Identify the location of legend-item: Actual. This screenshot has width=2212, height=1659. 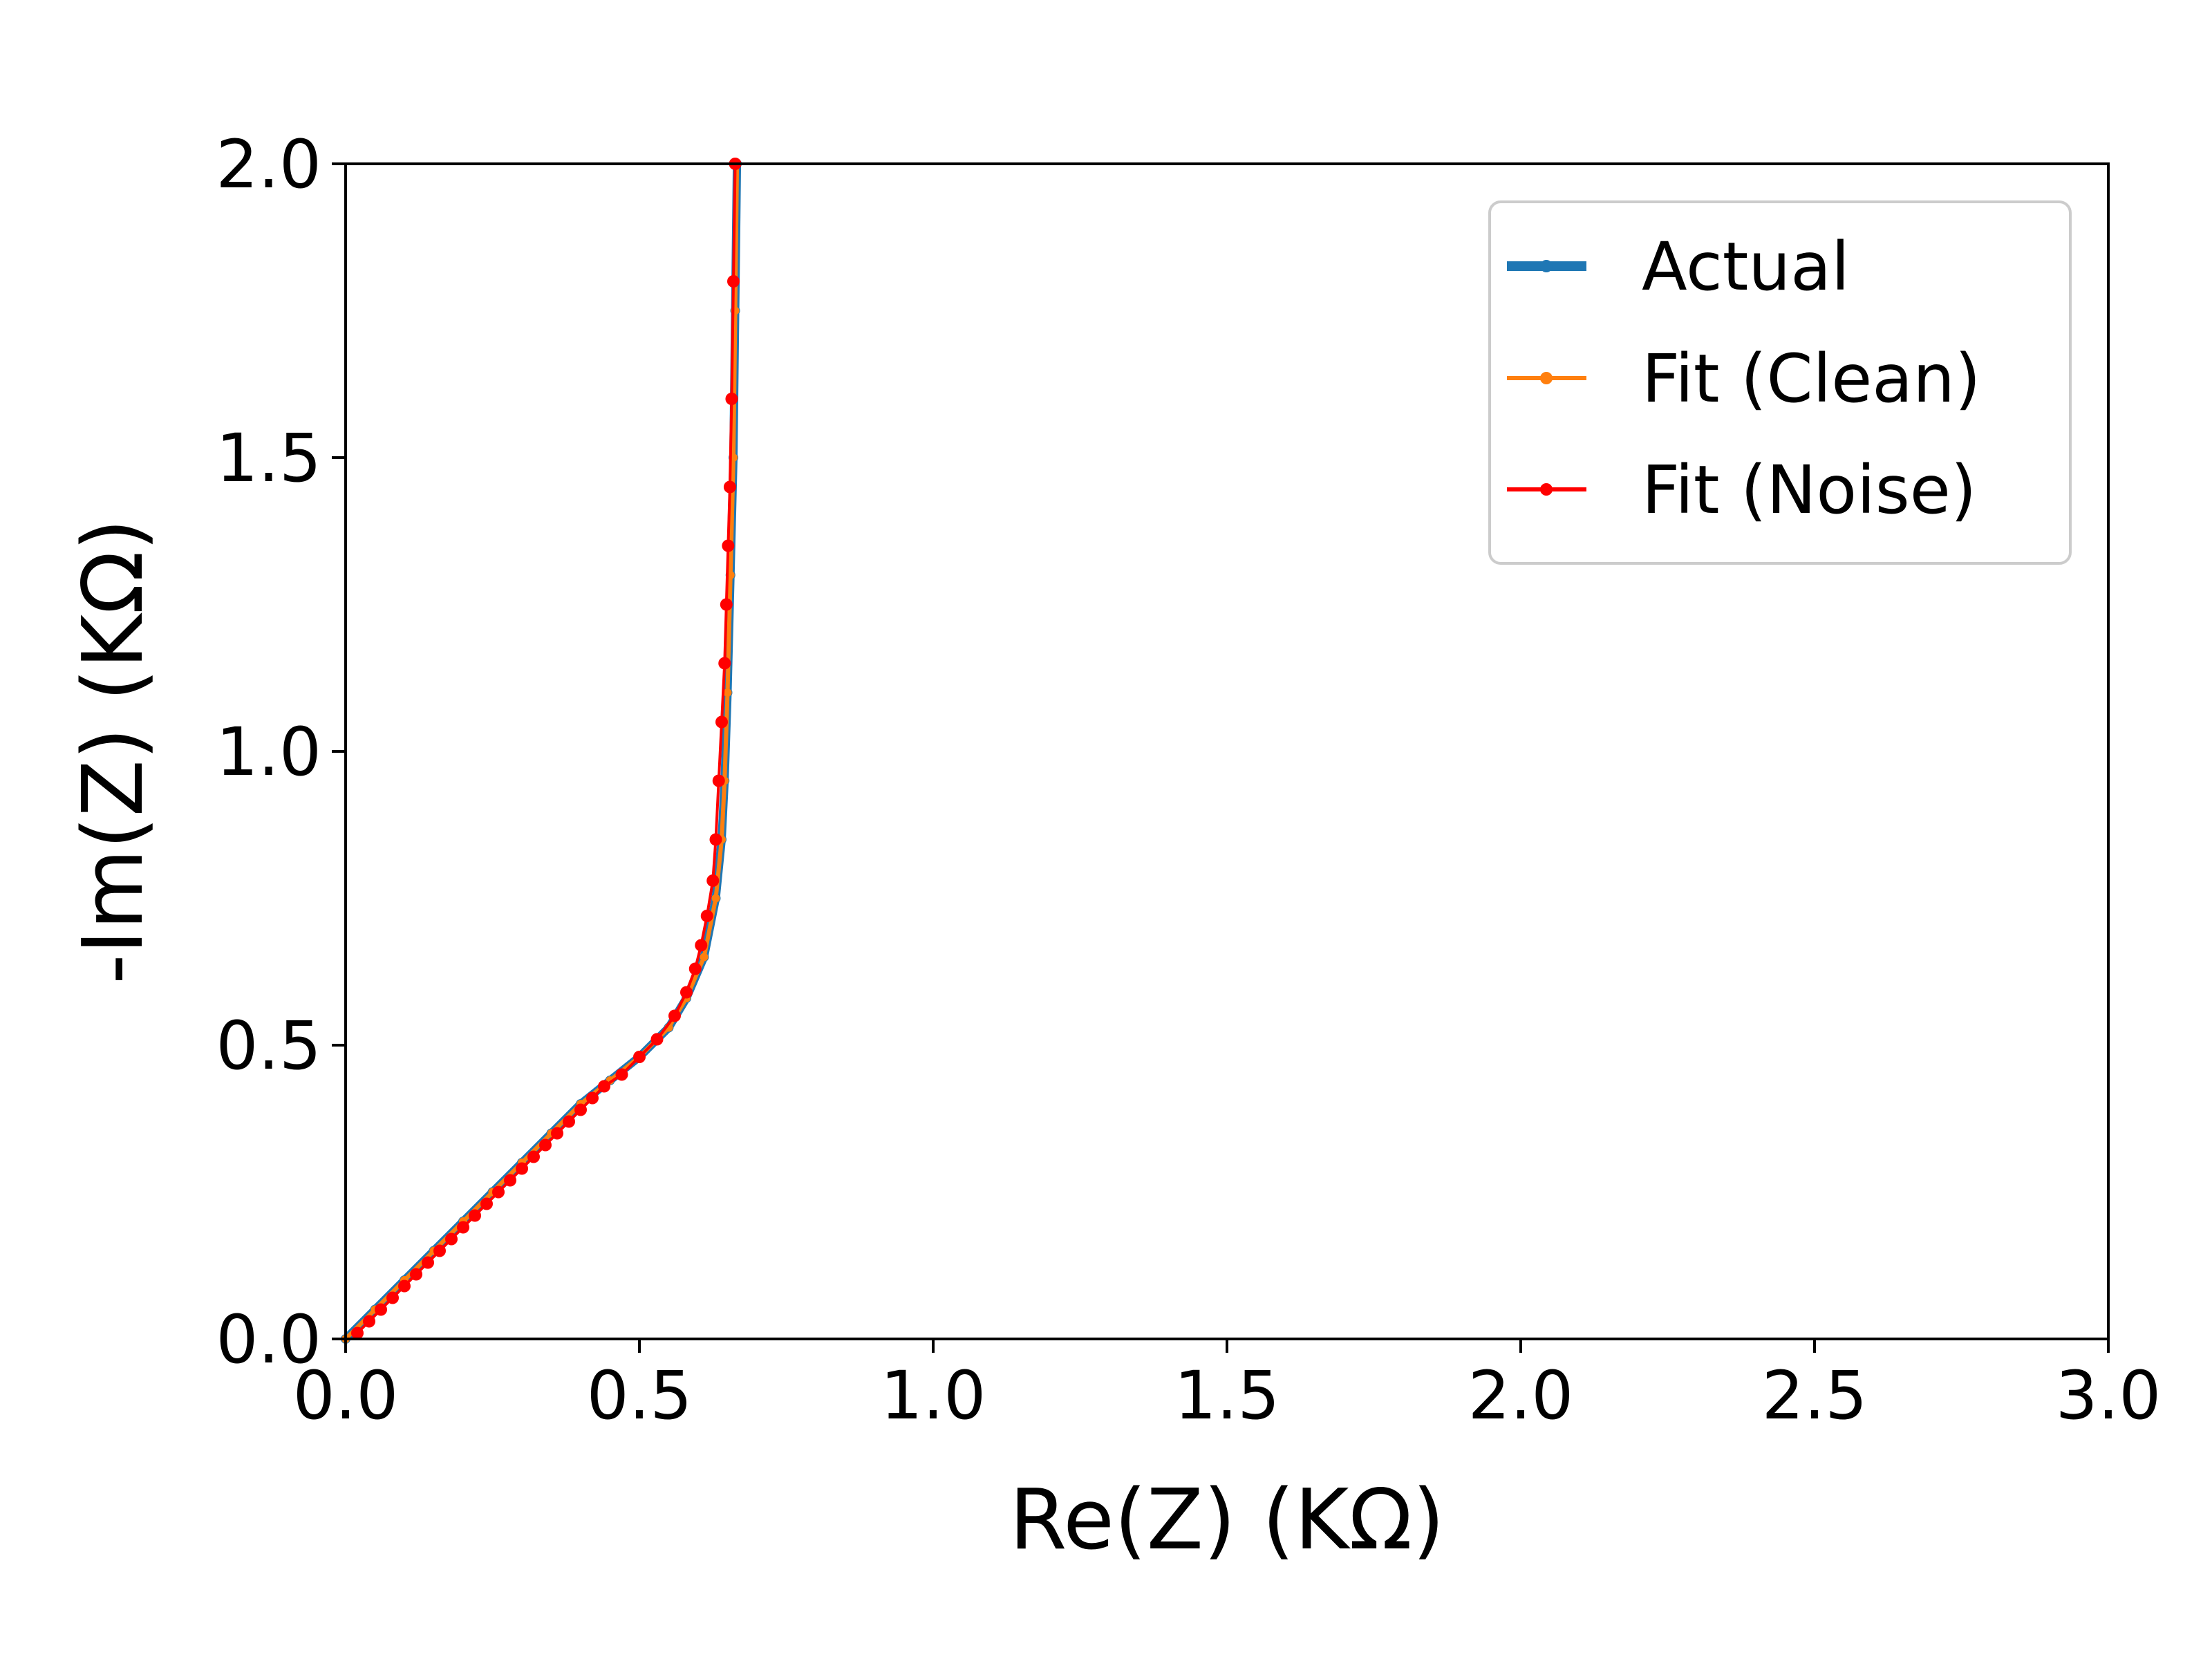
(1679, 267).